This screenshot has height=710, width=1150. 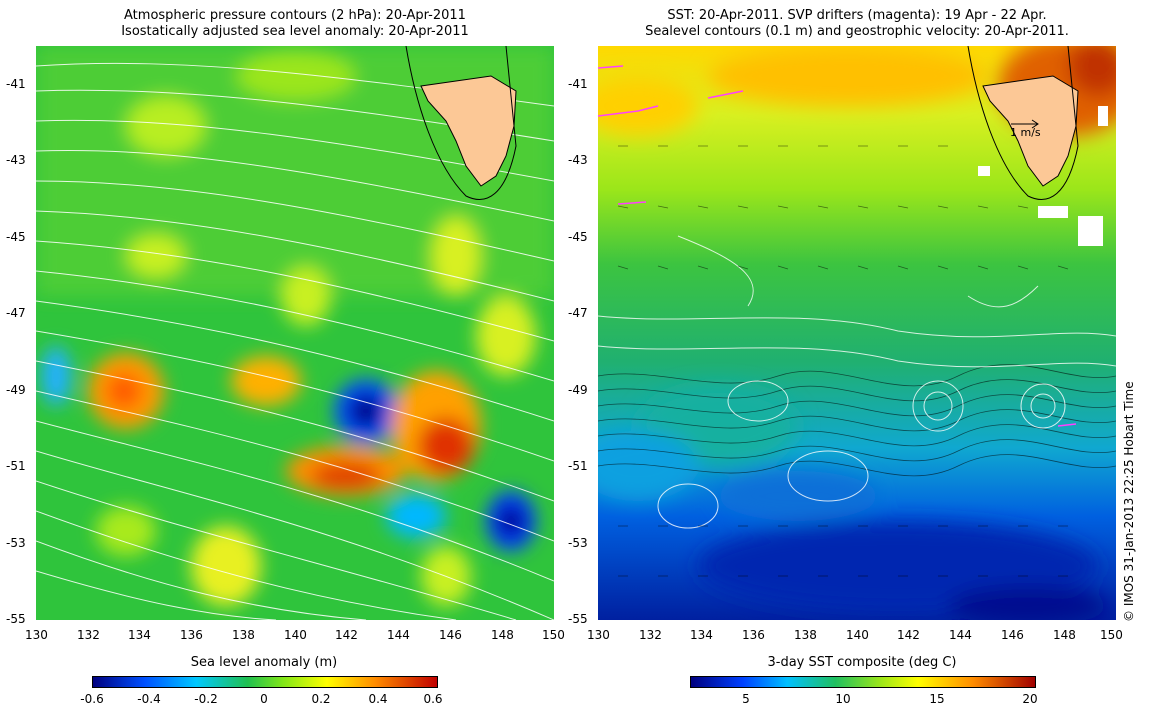 What do you see at coordinates (16, 160) in the screenshot?
I see `left-y-tick-2: -43` at bounding box center [16, 160].